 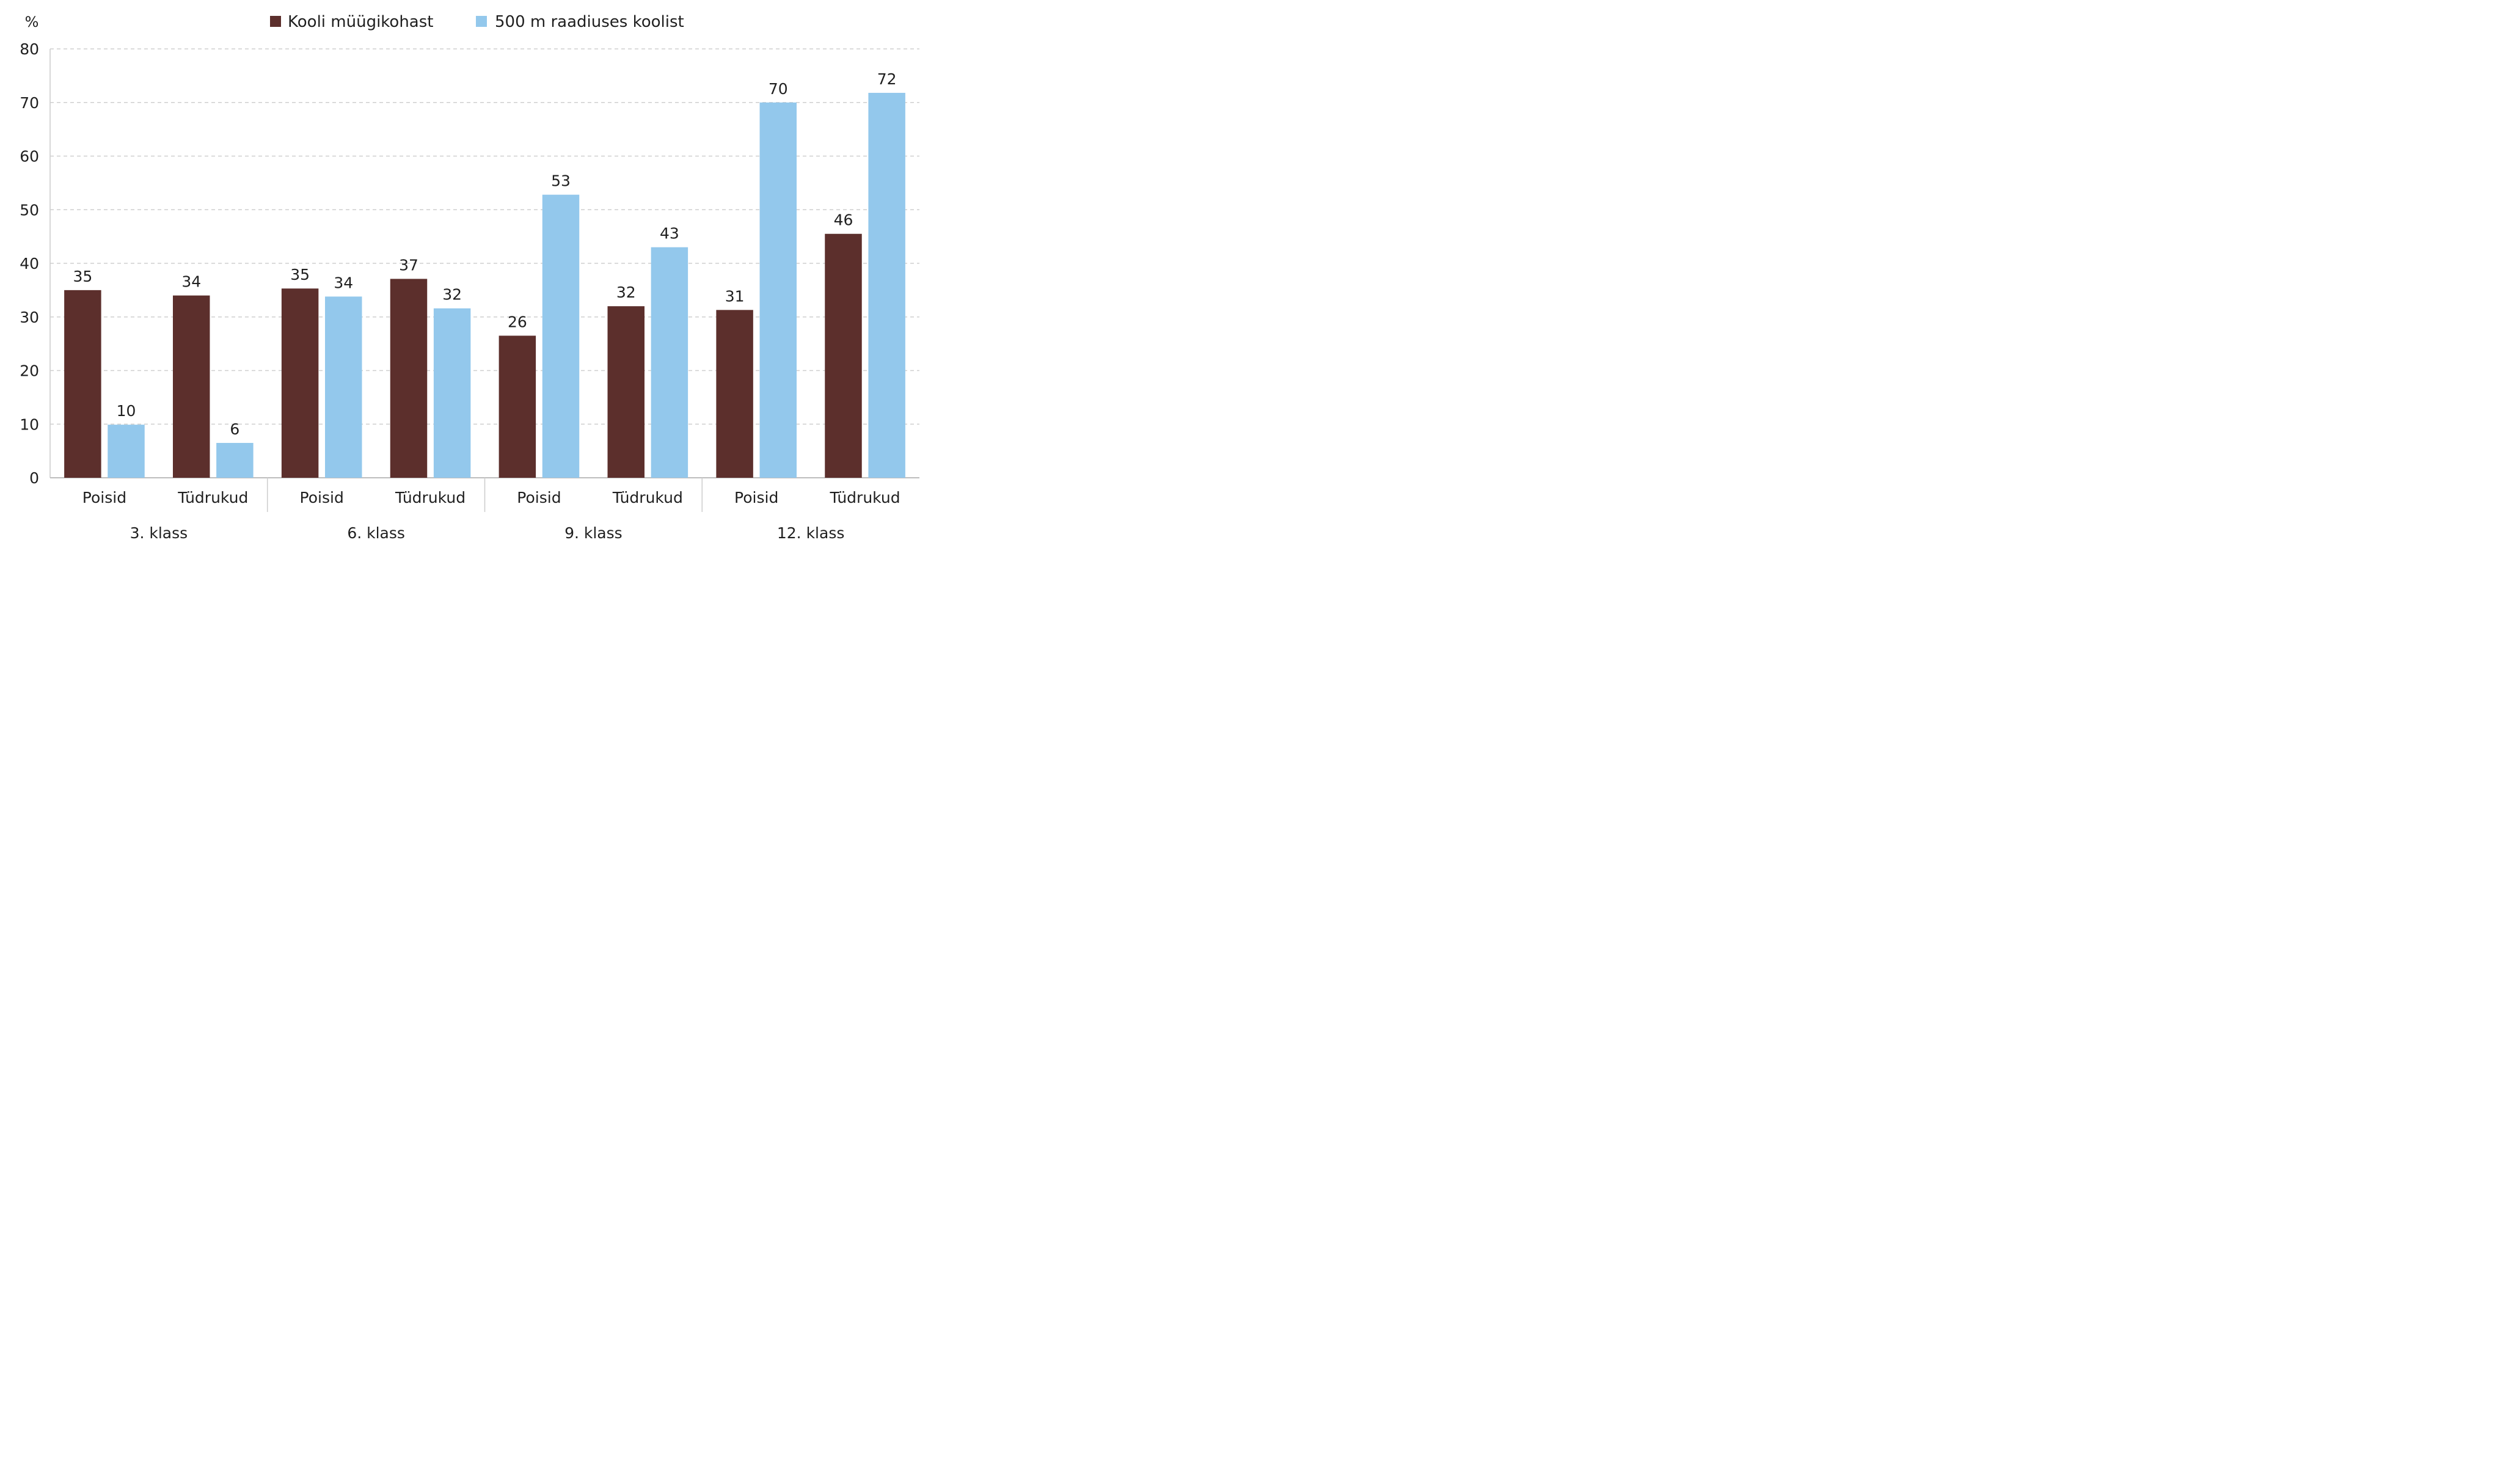 I want to click on data-label: 10, so click(x=127, y=411).